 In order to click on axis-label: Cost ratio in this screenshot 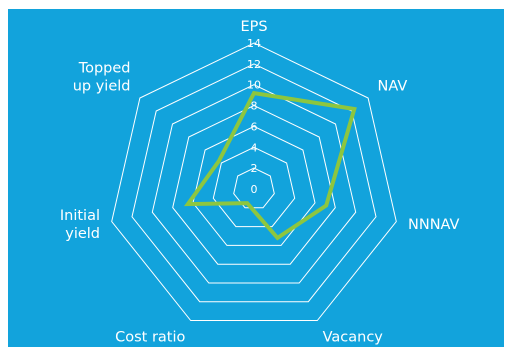, I will do `click(150, 337)`.